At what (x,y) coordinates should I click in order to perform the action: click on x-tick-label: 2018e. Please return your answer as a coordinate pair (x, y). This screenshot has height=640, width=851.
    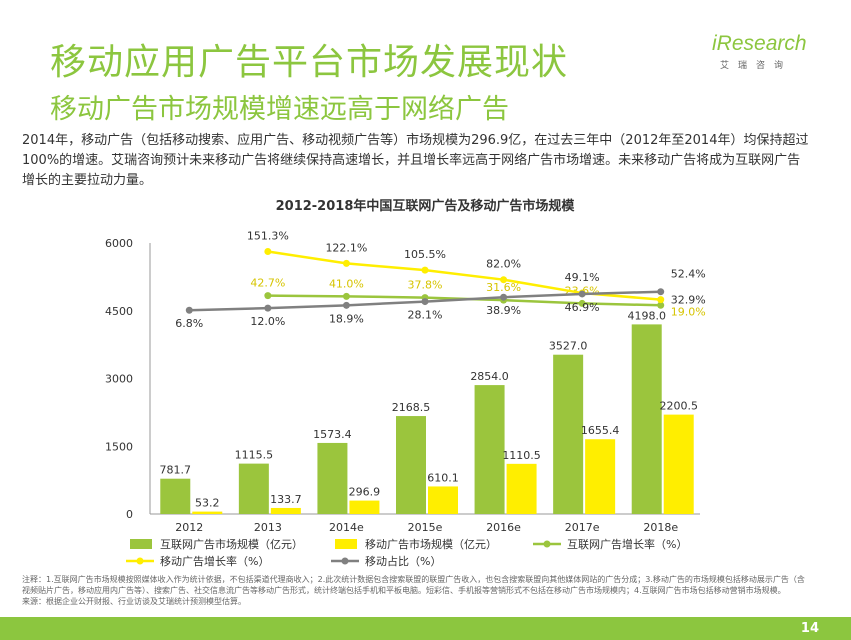
    Looking at the image, I should click on (660, 527).